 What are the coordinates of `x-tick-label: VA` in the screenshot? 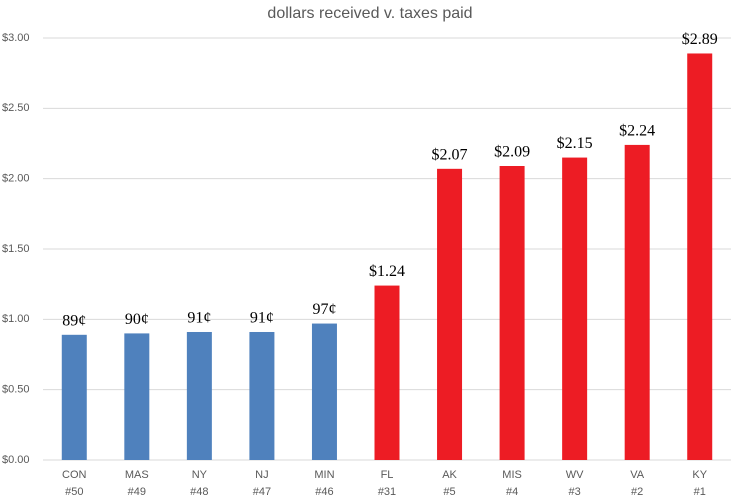 It's located at (637, 475).